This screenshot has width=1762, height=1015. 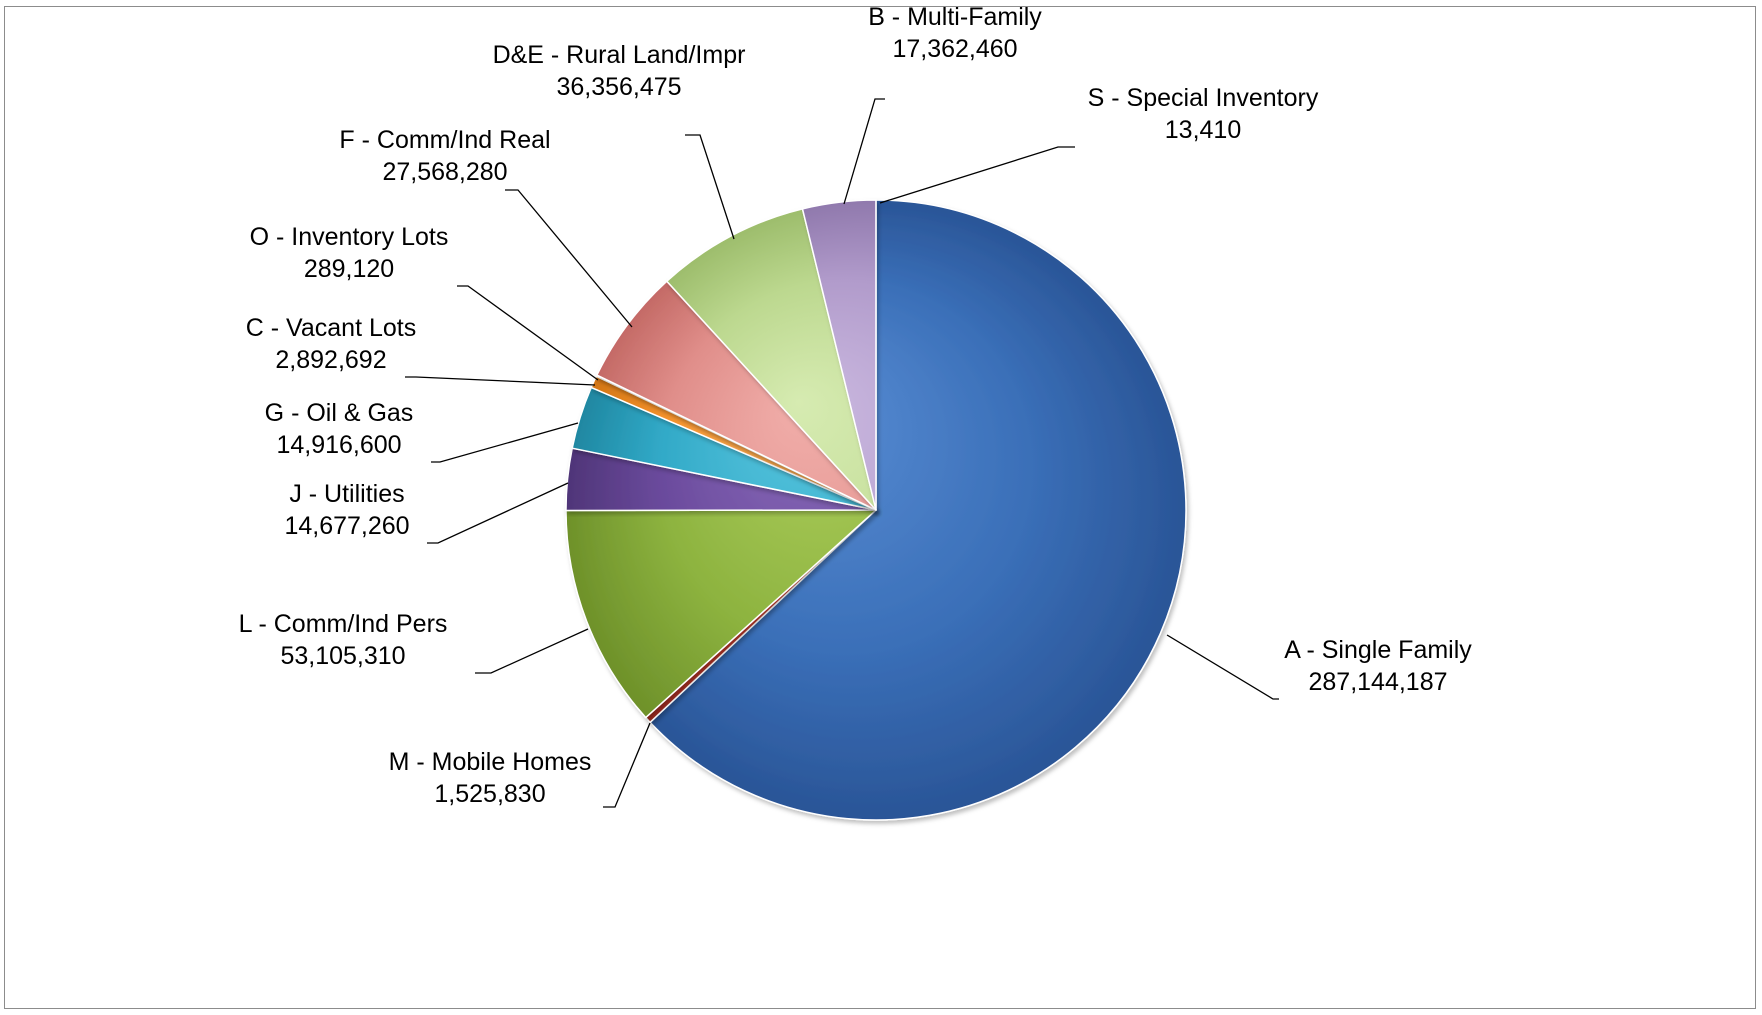 What do you see at coordinates (490, 762) in the screenshot?
I see `data-label-name: M - Mobile Homes` at bounding box center [490, 762].